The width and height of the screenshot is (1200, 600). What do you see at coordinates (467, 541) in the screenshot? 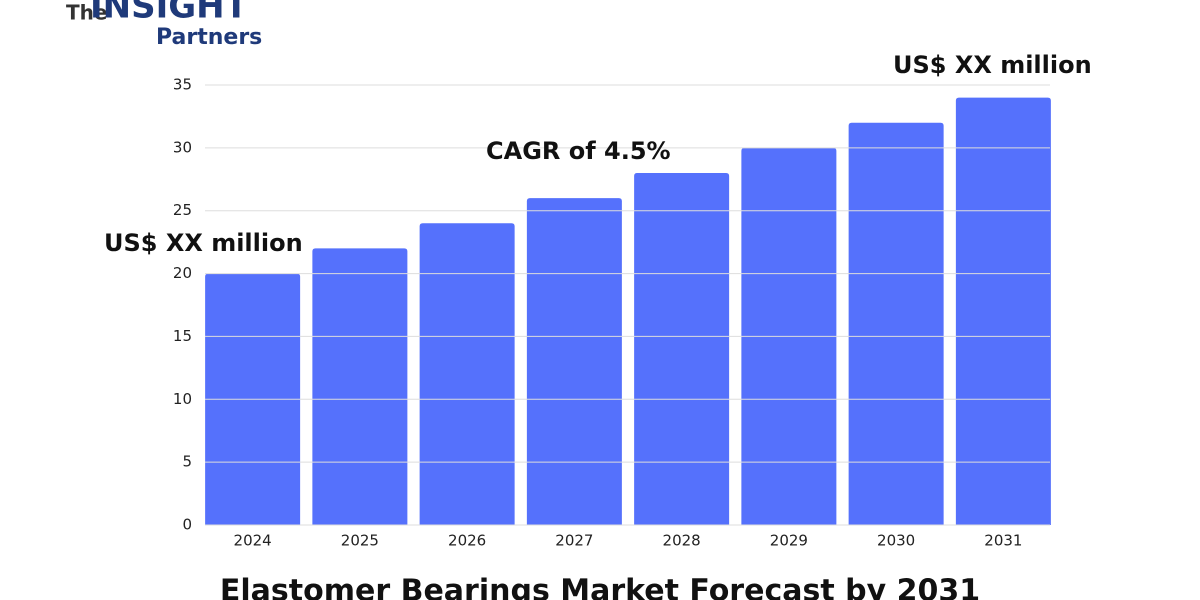
I see `x-tick-label: 2026` at bounding box center [467, 541].